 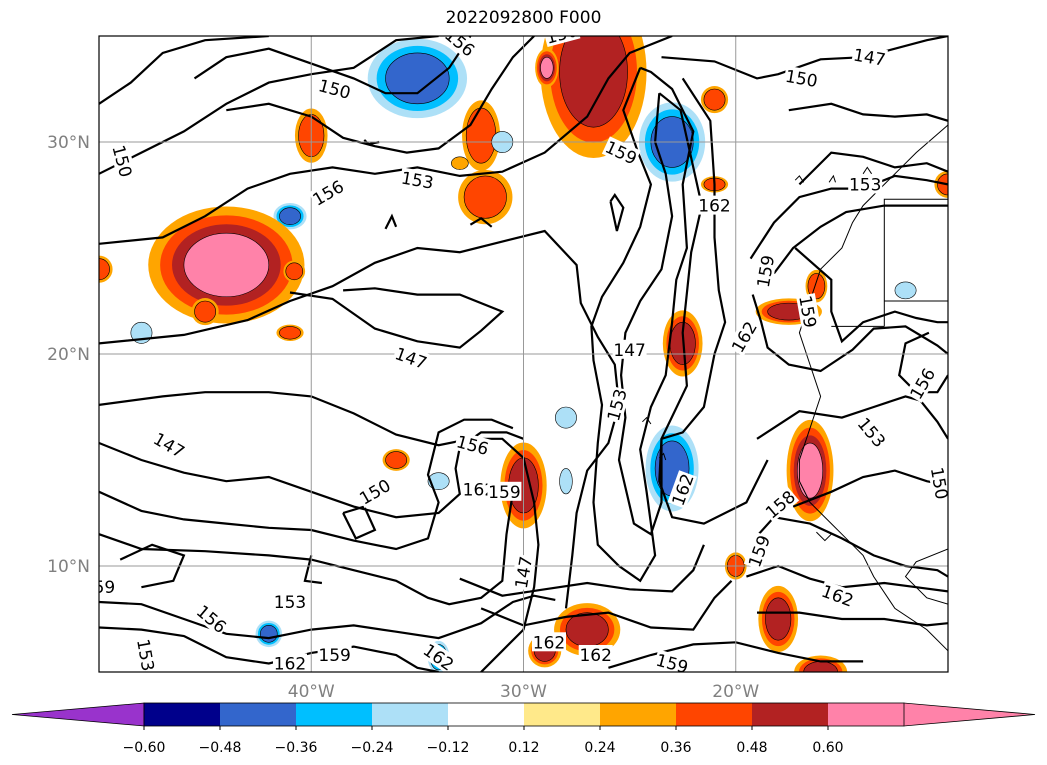 What do you see at coordinates (599, 748) in the screenshot?
I see `colorbar-tick-label: 0.24` at bounding box center [599, 748].